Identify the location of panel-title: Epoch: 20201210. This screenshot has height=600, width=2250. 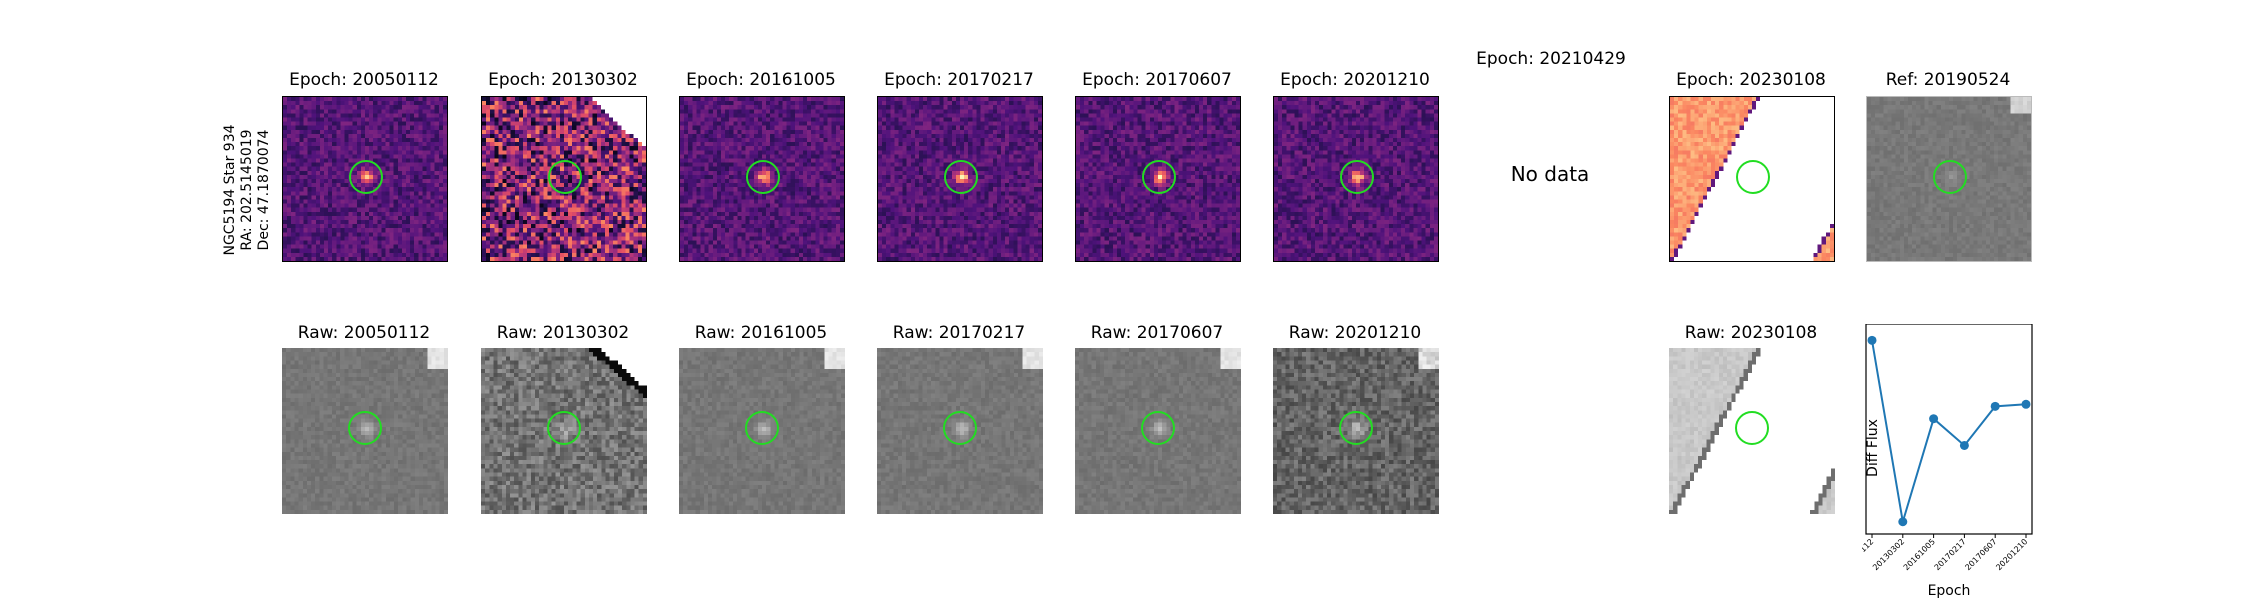
(1355, 80).